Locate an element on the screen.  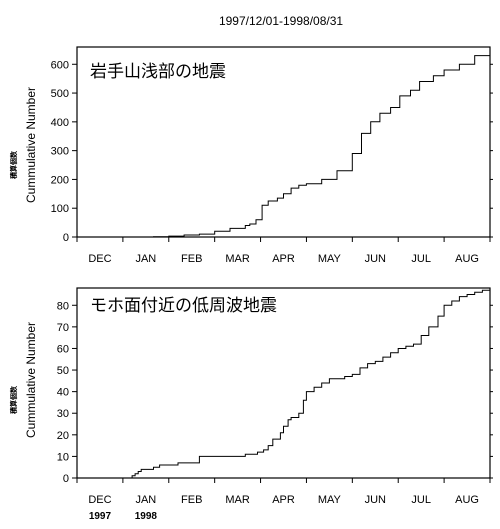
y-tick-label: 300 is located at coordinates (60, 152).